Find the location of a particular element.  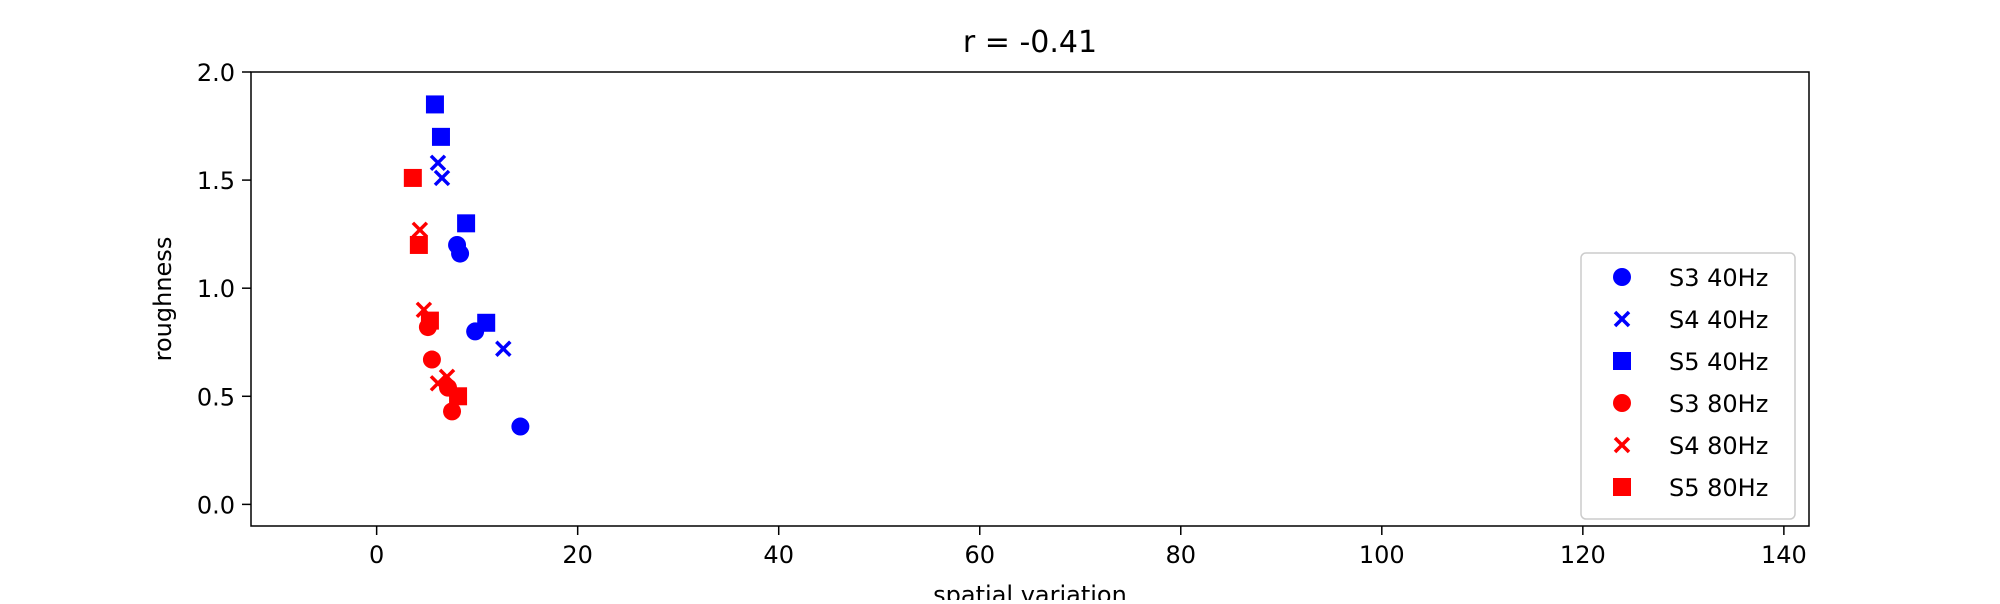

y-tick-label: 1.5 is located at coordinates (216, 181).